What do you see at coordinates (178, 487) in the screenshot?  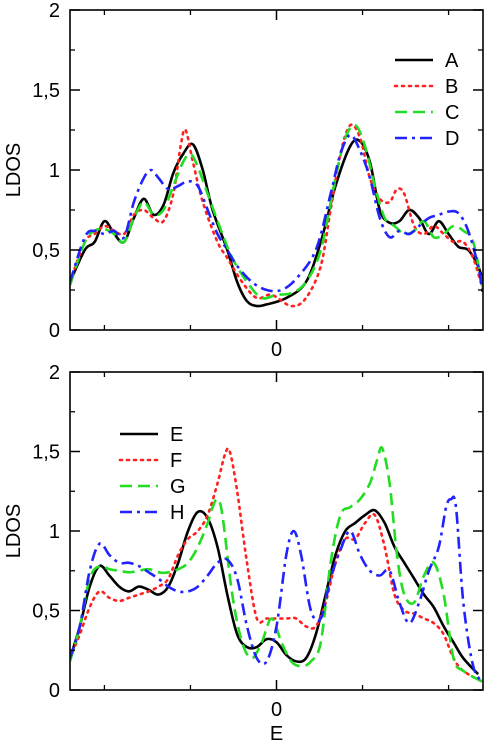 I see `legend-label-G: G` at bounding box center [178, 487].